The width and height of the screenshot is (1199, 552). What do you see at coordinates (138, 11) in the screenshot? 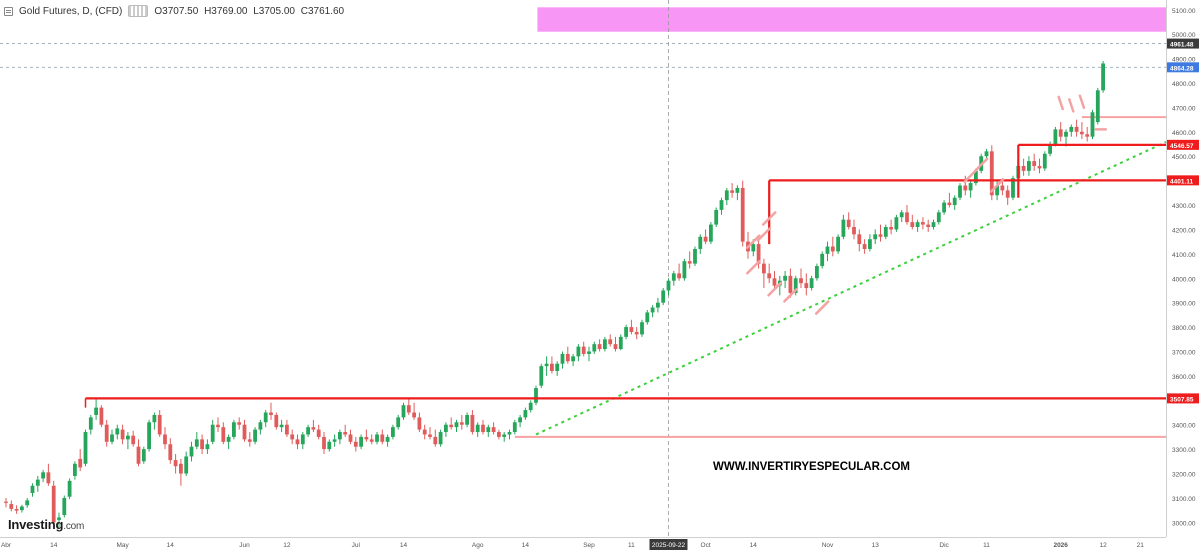
I see `toggle-visibility-icon` at bounding box center [138, 11].